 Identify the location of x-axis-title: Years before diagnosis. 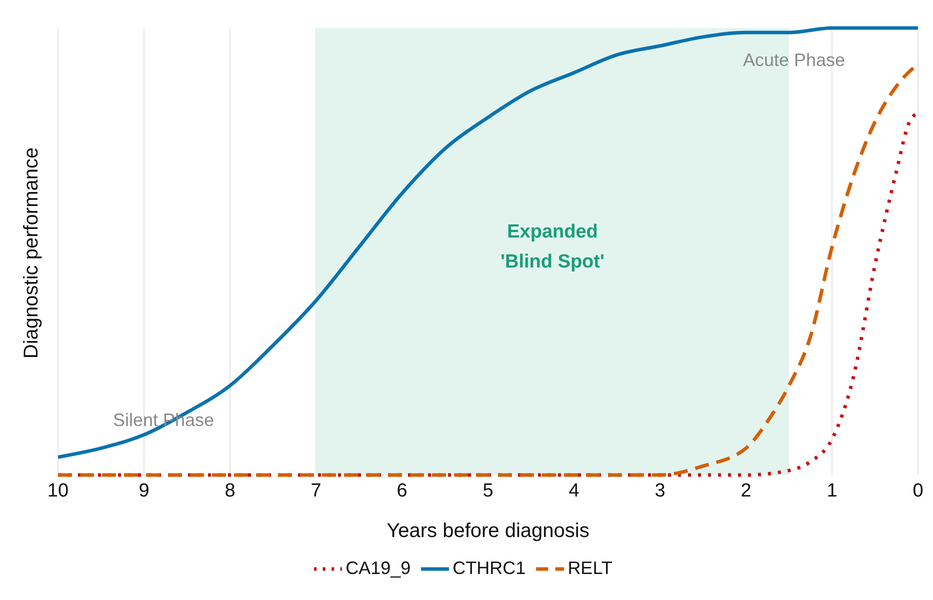
(488, 531).